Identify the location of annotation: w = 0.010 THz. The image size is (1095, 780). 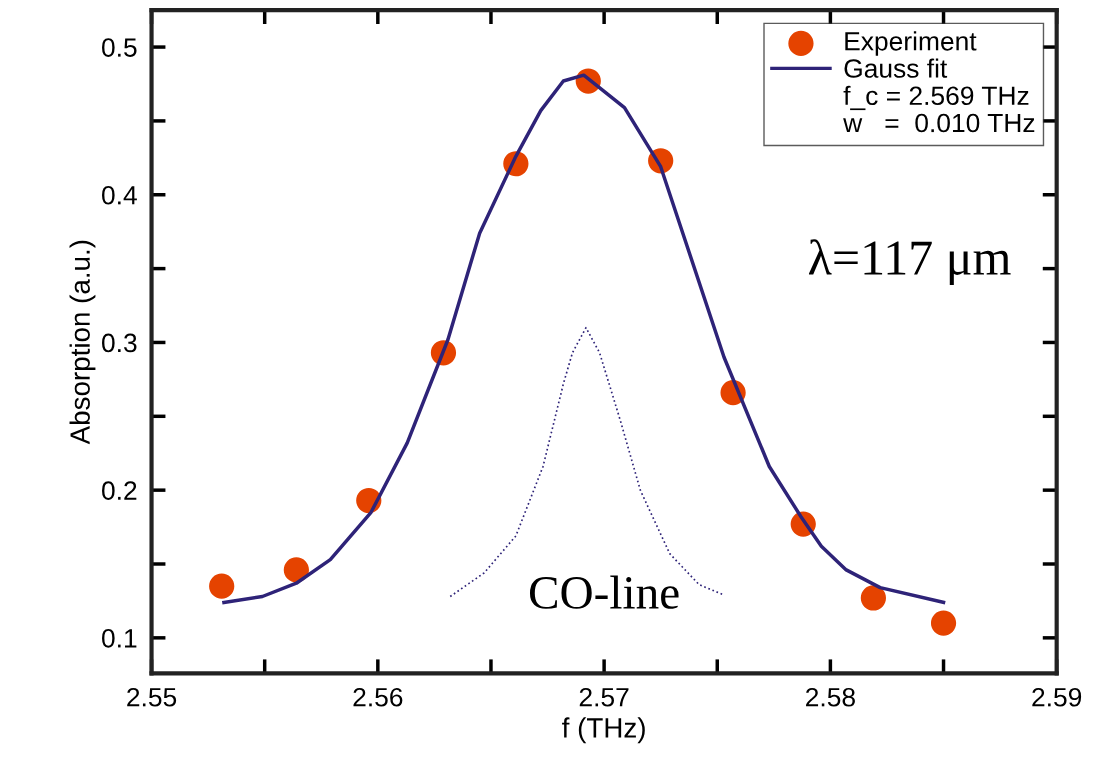
(939, 123).